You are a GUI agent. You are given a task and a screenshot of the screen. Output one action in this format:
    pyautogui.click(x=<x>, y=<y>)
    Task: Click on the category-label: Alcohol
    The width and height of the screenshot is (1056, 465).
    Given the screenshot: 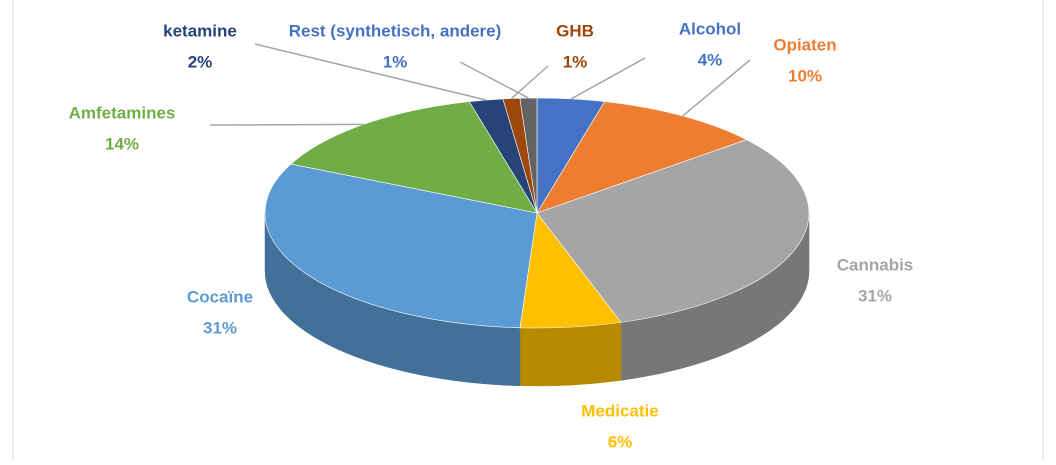 What is the action you would take?
    pyautogui.click(x=710, y=28)
    